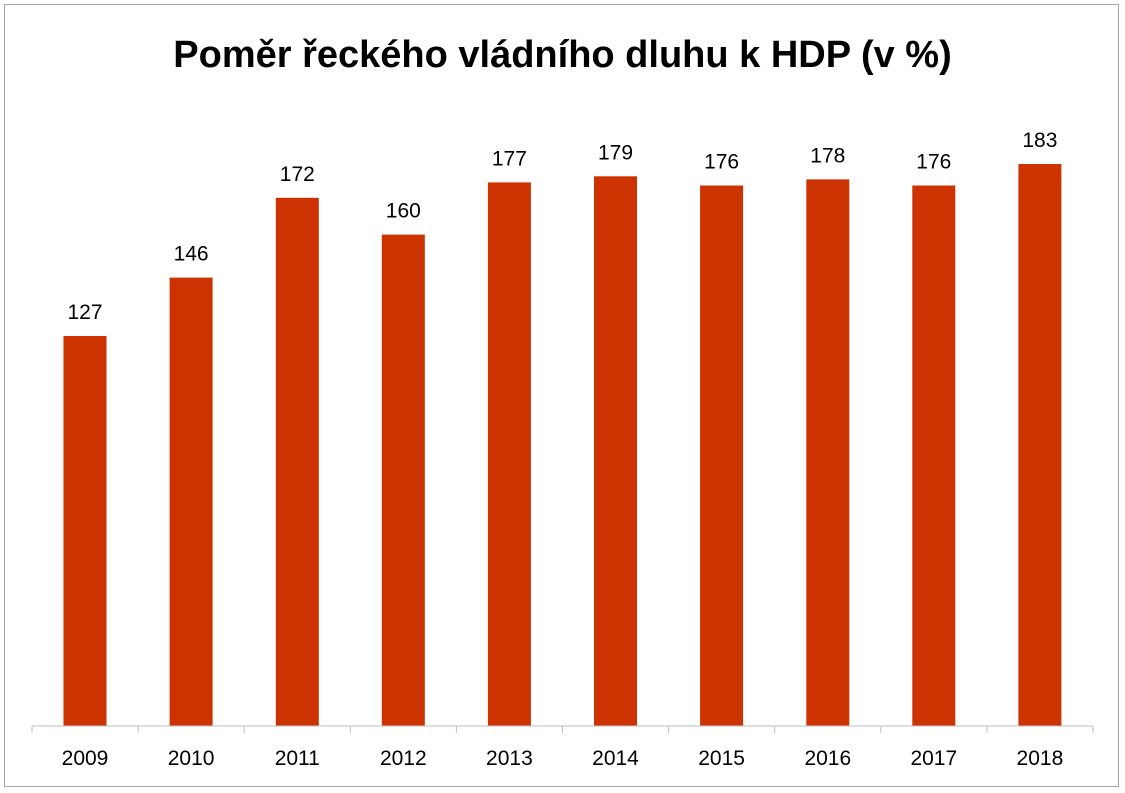 This screenshot has width=1125, height=793. What do you see at coordinates (1040, 758) in the screenshot?
I see `category-label-2018: 2018` at bounding box center [1040, 758].